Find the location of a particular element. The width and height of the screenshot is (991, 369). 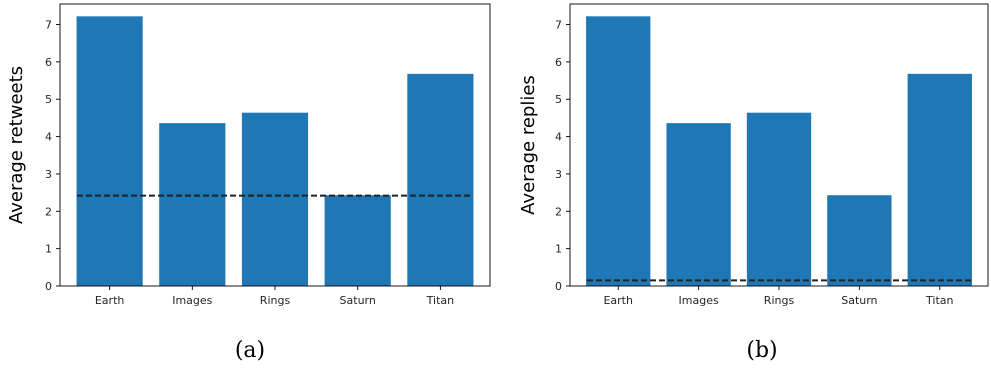

y-axis-label: Average retweets is located at coordinates (16, 145).